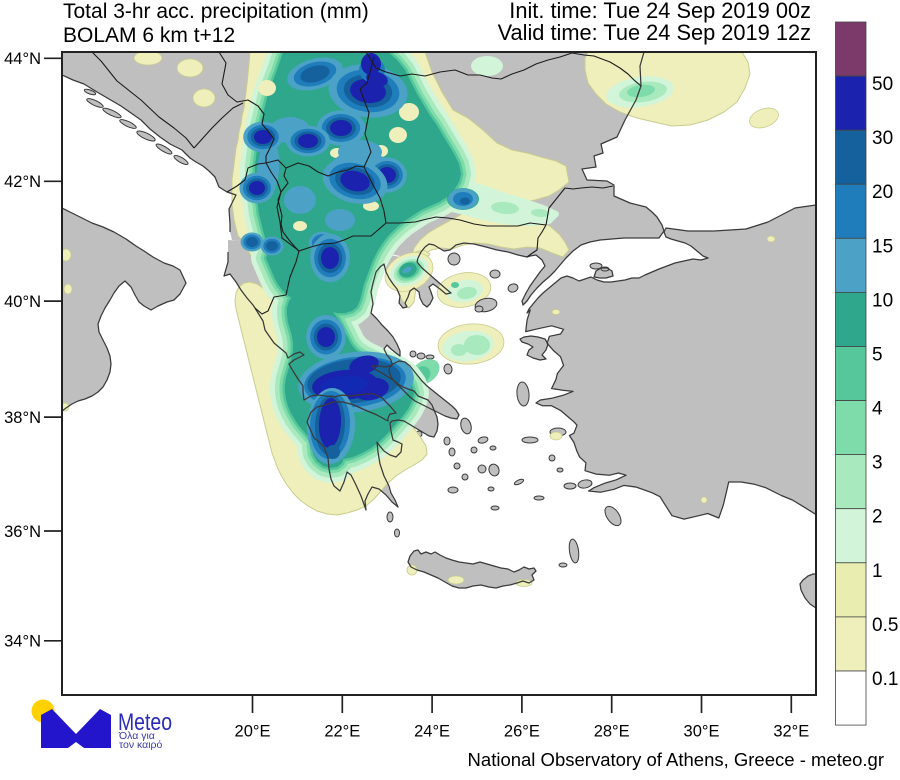 The width and height of the screenshot is (900, 780). Describe the element at coordinates (877, 517) in the screenshot. I see `svg-text: 2` at that location.